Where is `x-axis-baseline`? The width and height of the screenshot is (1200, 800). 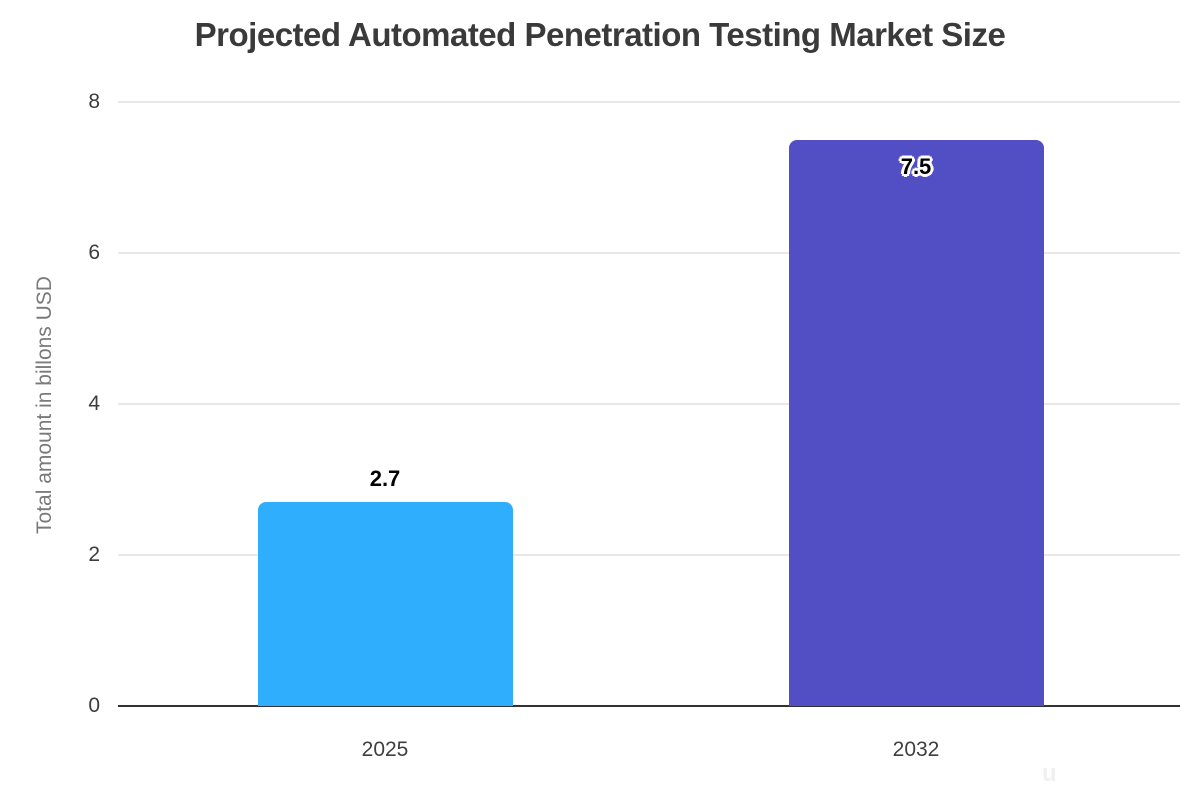
x-axis-baseline is located at coordinates (649, 705).